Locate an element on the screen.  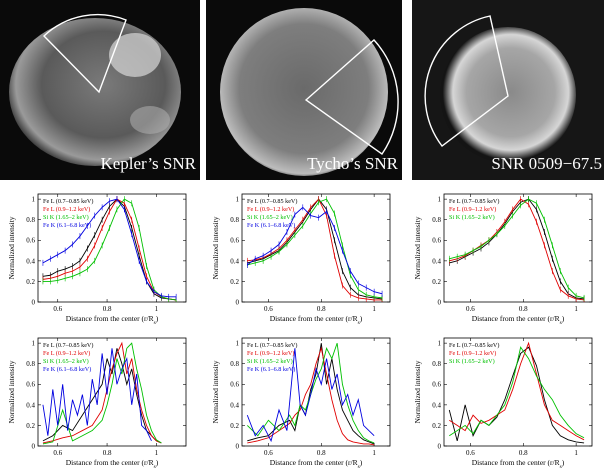
kepler-image-panel: Kepler’s SNR is located at coordinates (100, 90).